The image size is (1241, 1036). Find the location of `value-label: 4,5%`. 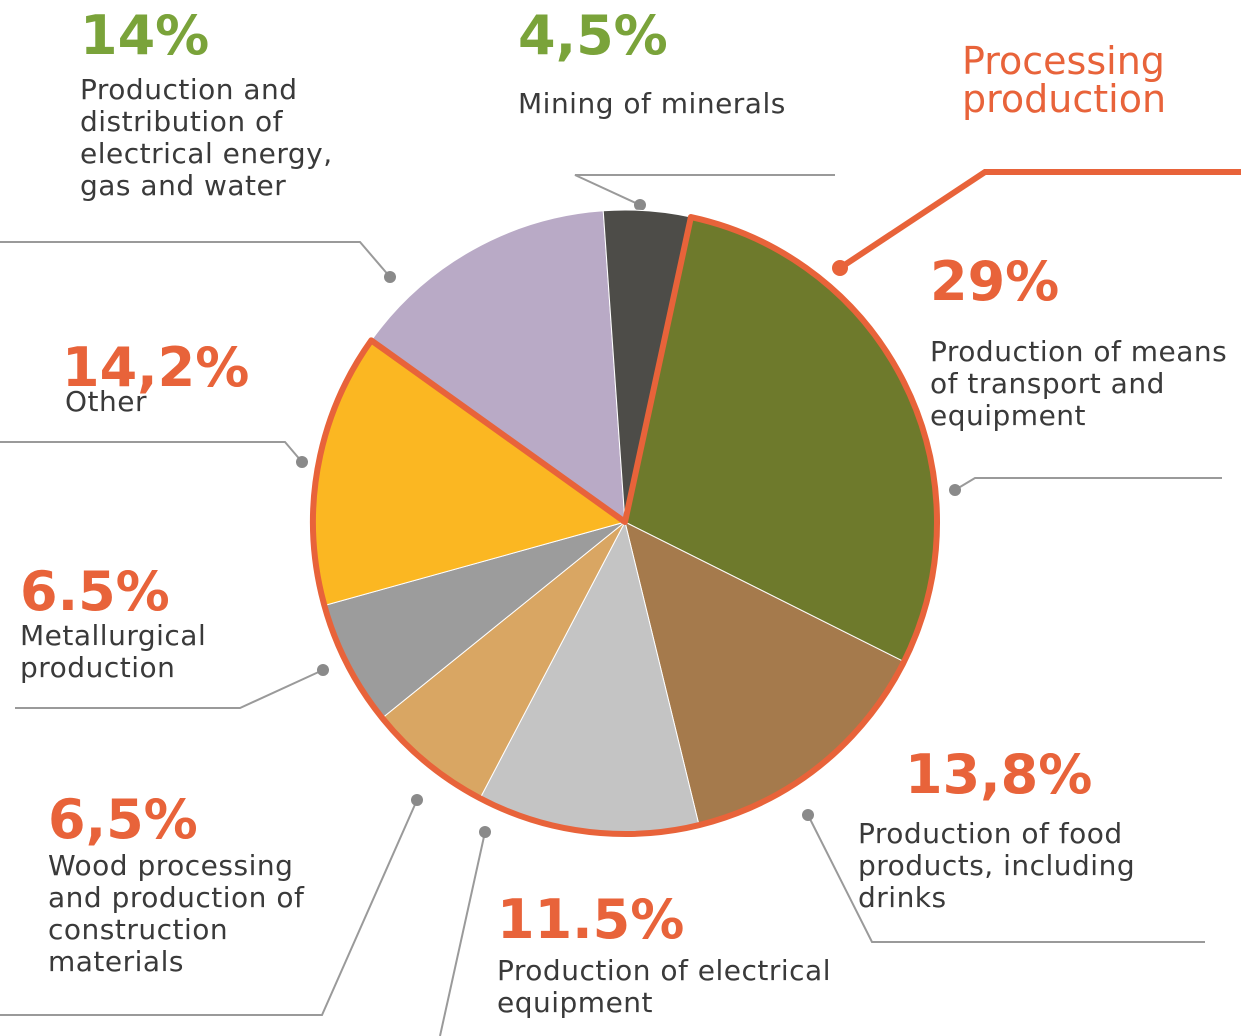

value-label: 4,5% is located at coordinates (593, 35).